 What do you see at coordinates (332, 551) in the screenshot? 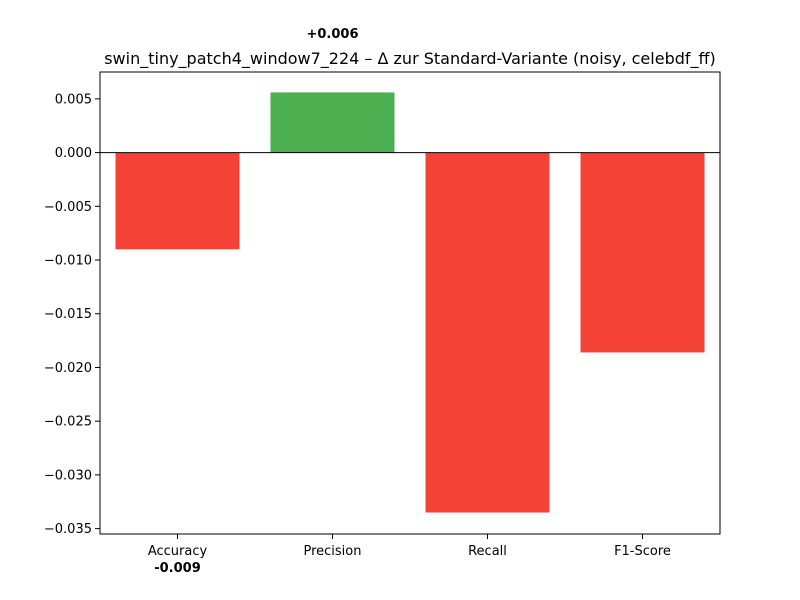
I see `x-tick-label: Precision` at bounding box center [332, 551].